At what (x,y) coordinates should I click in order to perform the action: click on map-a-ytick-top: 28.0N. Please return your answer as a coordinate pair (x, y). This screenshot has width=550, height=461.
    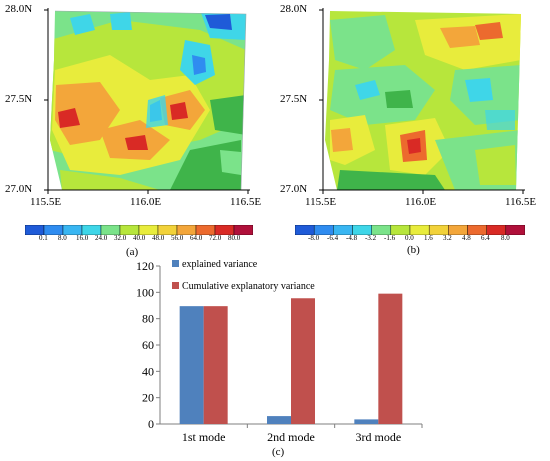
    Looking at the image, I should click on (19, 9).